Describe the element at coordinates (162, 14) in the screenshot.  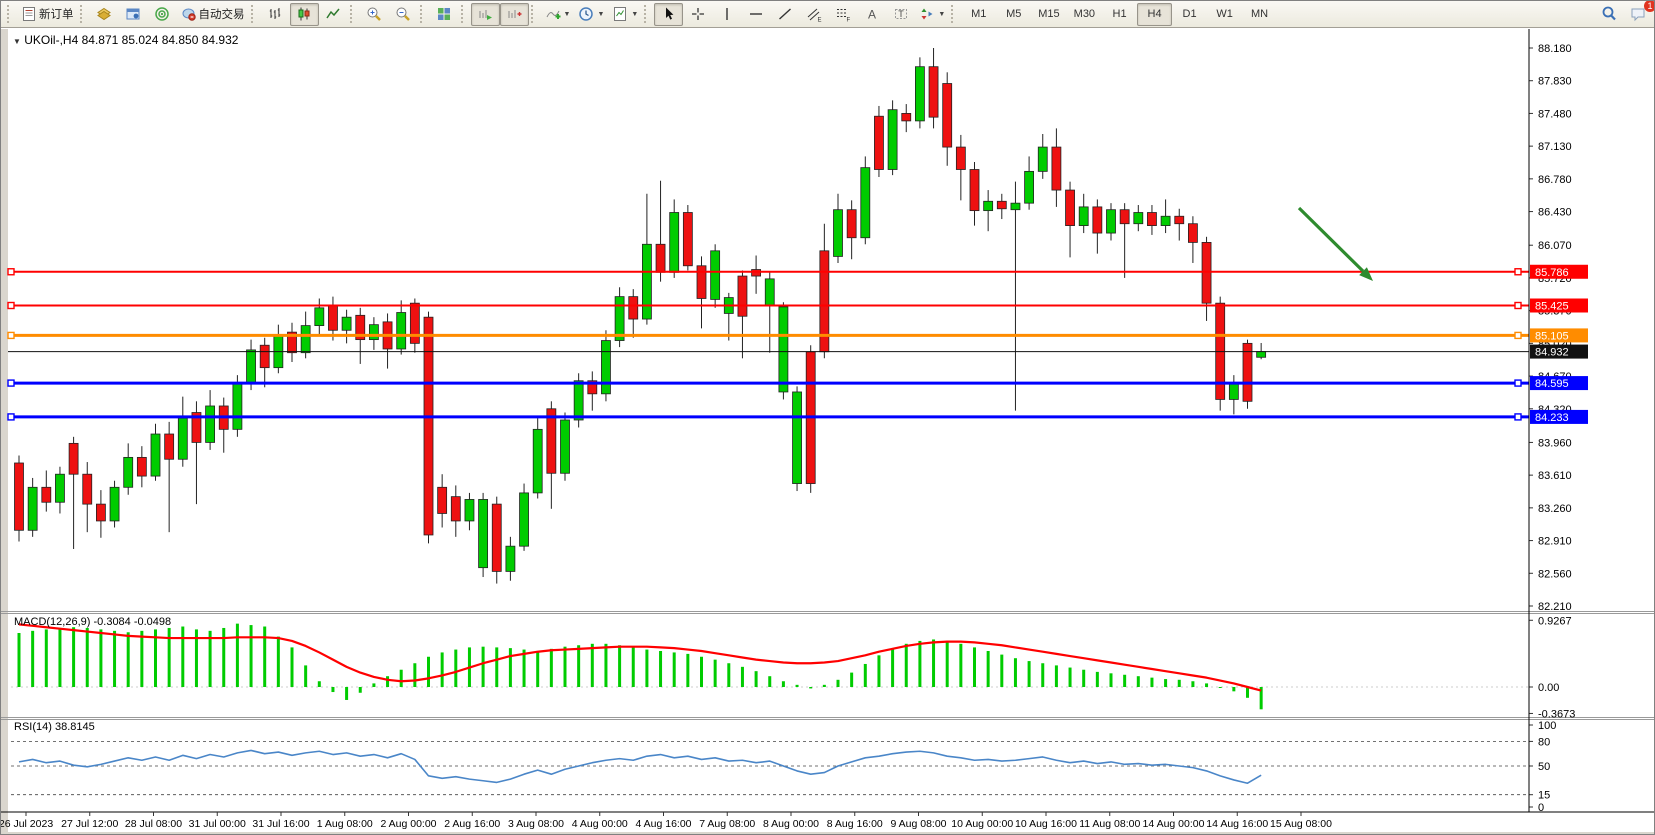
I see `signals-button` at that location.